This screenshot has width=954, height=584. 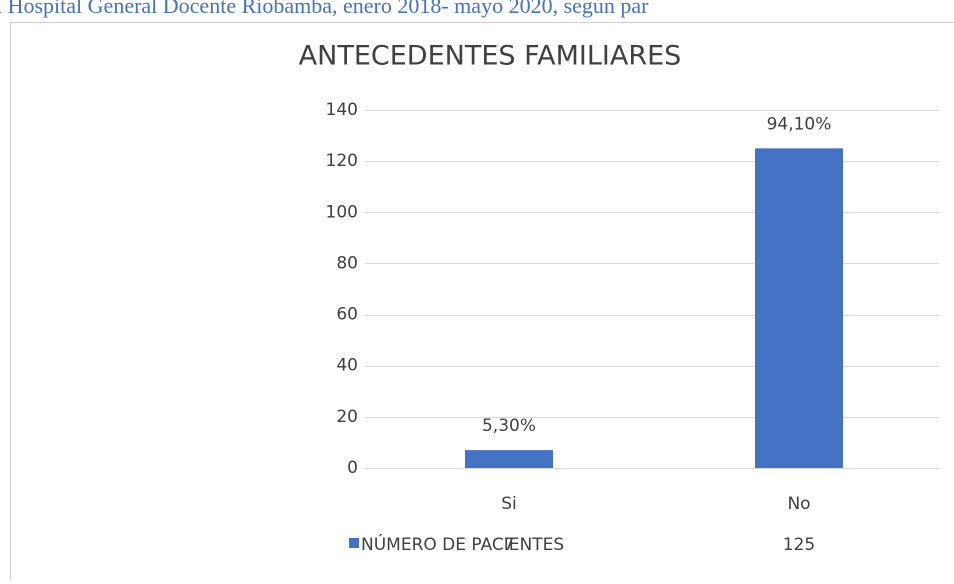 I want to click on y-tick-label: 60, so click(x=347, y=315).